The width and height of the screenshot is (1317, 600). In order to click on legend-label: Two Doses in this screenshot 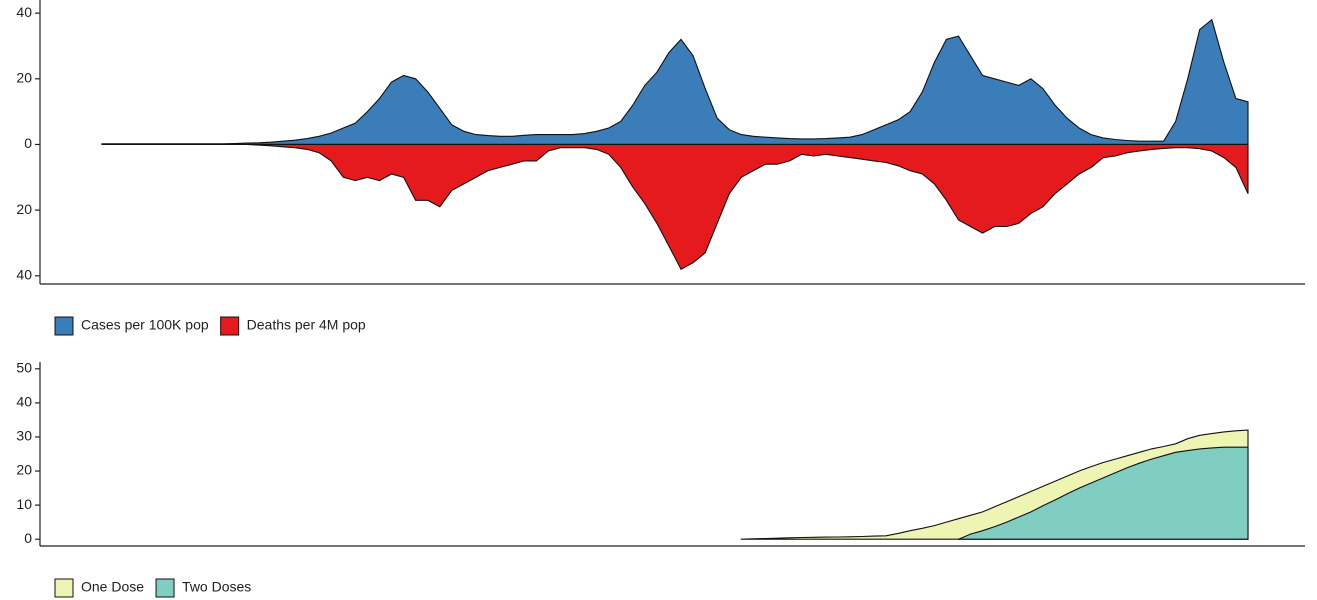, I will do `click(216, 587)`.